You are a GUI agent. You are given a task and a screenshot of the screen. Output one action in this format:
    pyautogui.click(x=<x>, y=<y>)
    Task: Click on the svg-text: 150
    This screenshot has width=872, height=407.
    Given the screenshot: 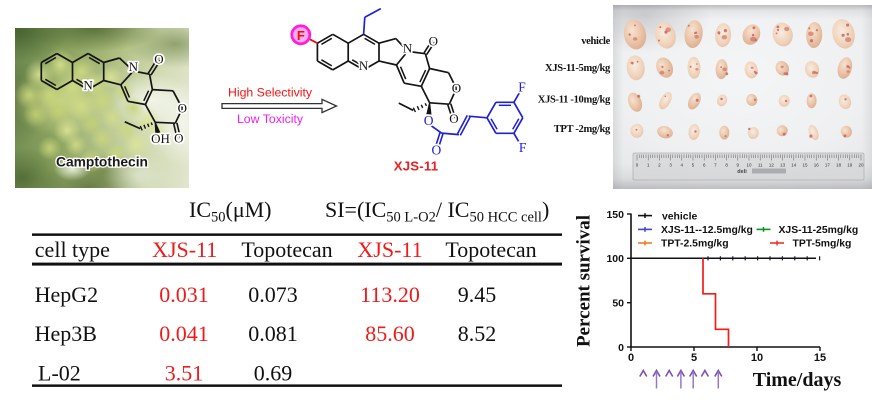 What is the action you would take?
    pyautogui.click(x=615, y=215)
    